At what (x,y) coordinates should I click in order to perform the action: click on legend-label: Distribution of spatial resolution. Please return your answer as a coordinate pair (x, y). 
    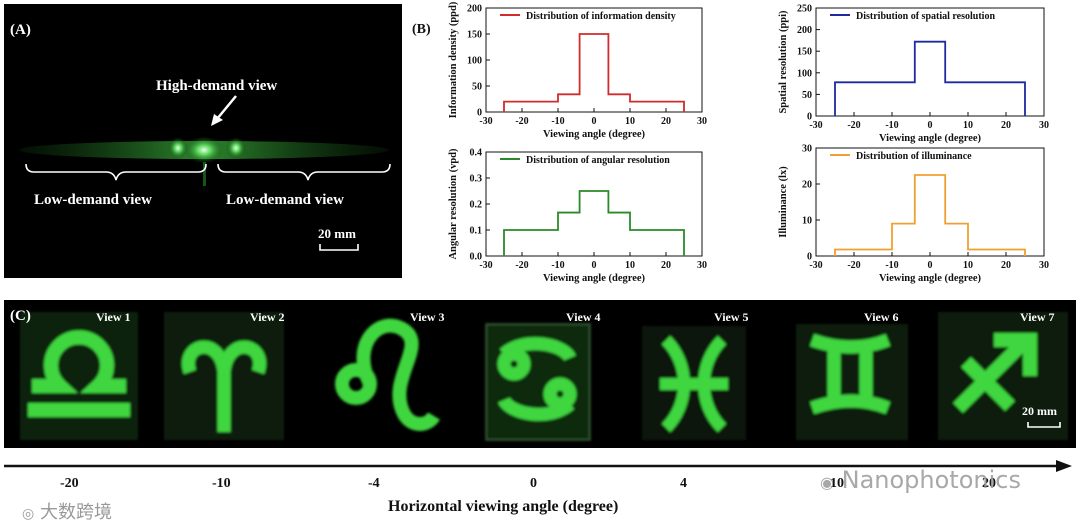
    Looking at the image, I should click on (925, 16).